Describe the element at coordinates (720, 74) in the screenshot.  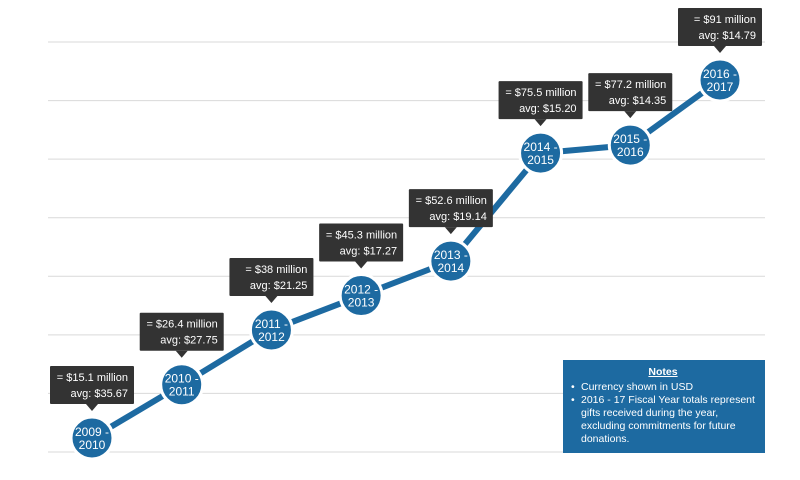
I see `point-label: 2016 -` at that location.